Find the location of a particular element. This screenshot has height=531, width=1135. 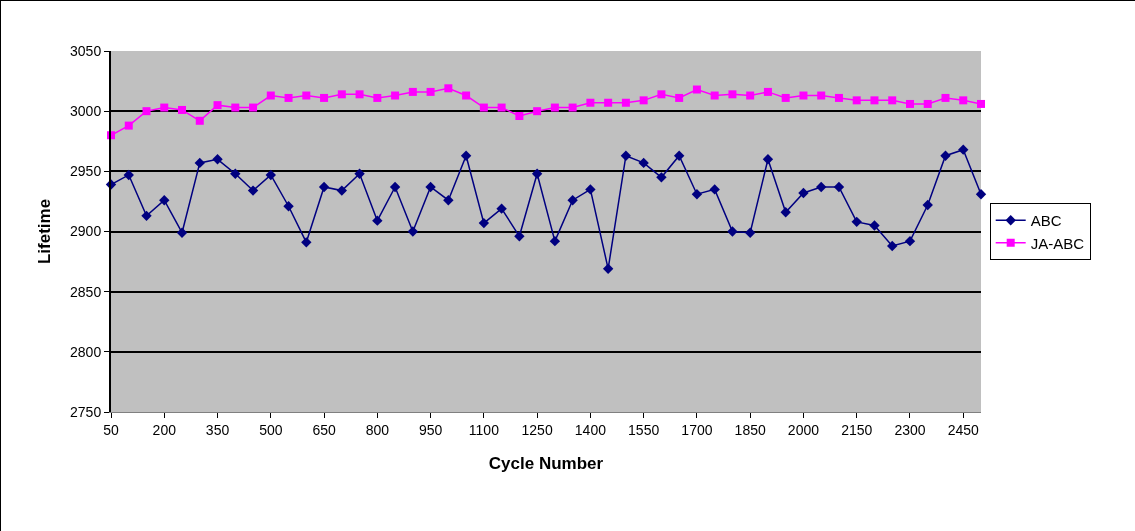

y-tick-label: 2950 is located at coordinates (86, 171).